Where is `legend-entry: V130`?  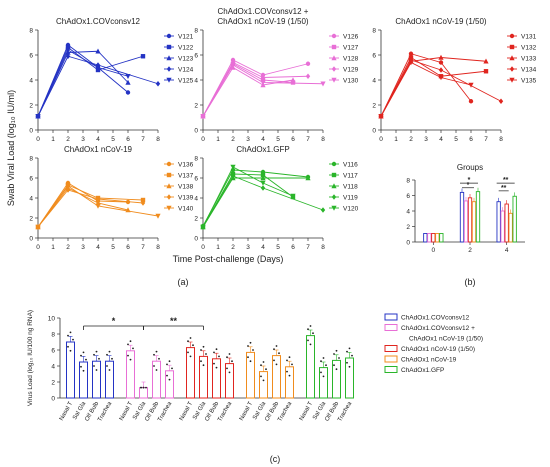 legend-entry: V130 is located at coordinates (351, 81).